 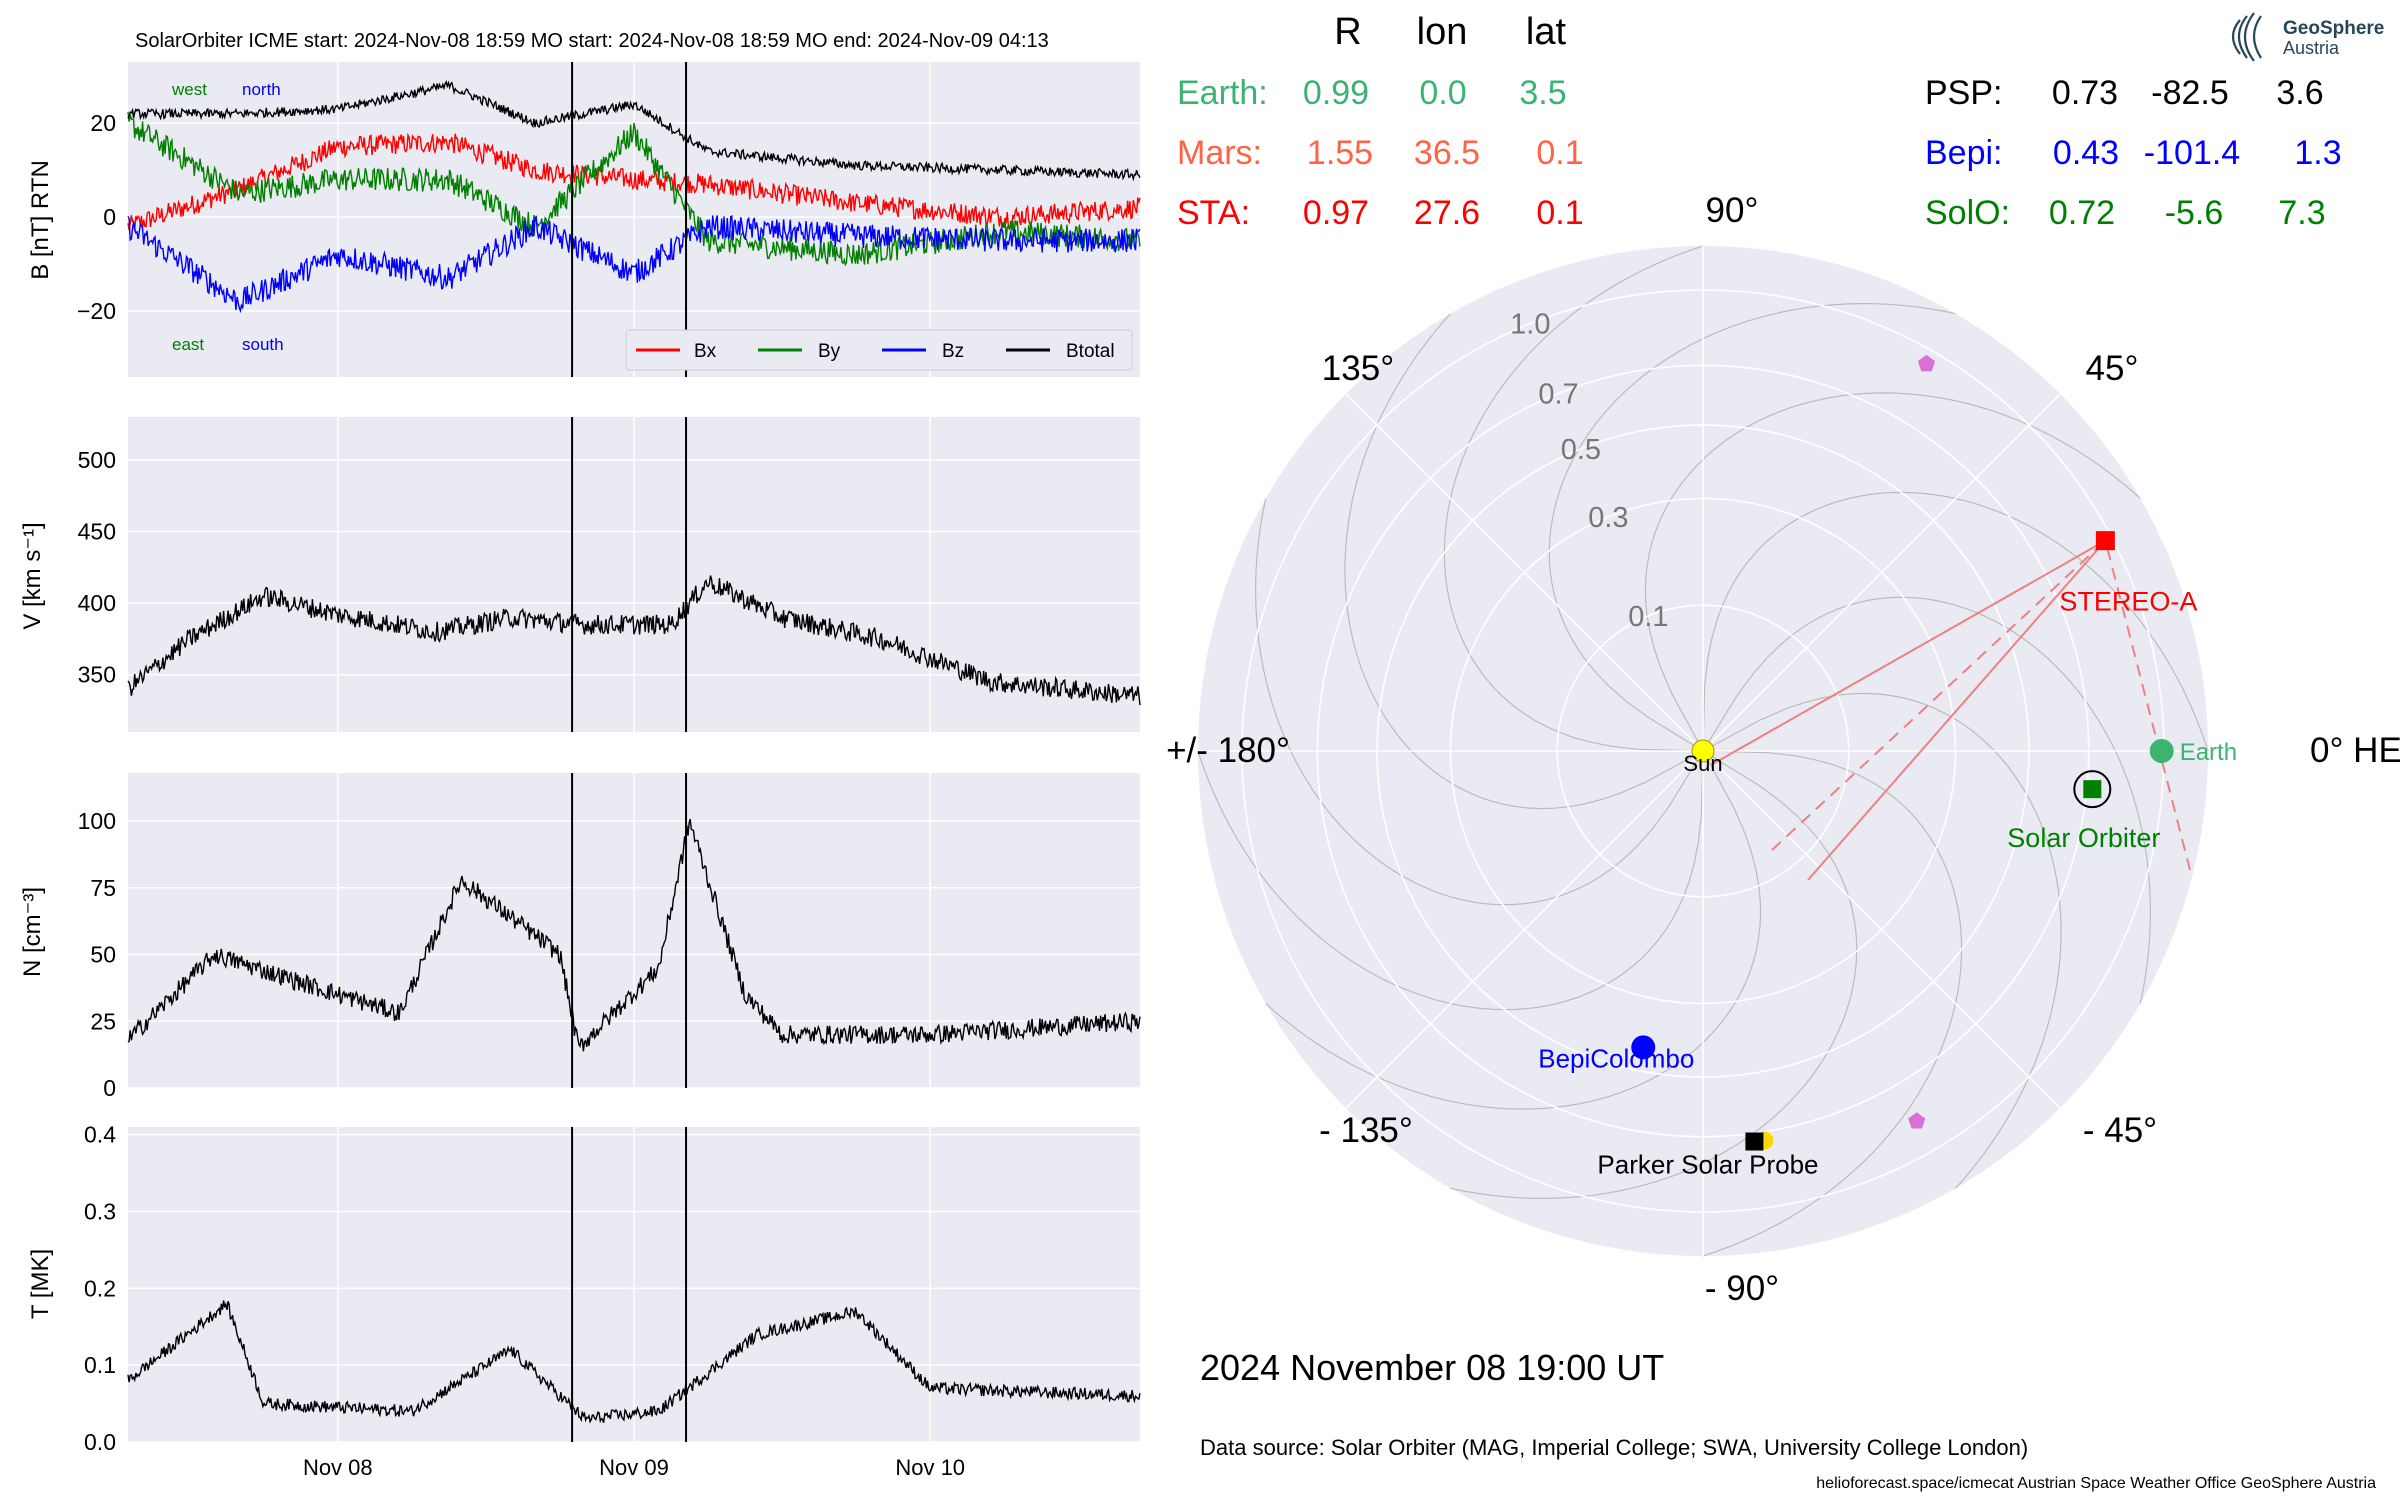 What do you see at coordinates (100, 1365) in the screenshot?
I see `y-tick-label: 0.1` at bounding box center [100, 1365].